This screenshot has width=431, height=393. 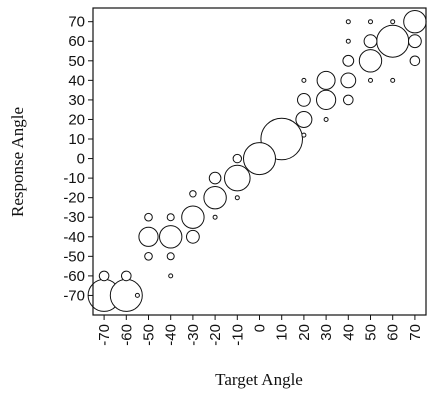 I want to click on y-tick-label: 50, so click(x=76, y=61).